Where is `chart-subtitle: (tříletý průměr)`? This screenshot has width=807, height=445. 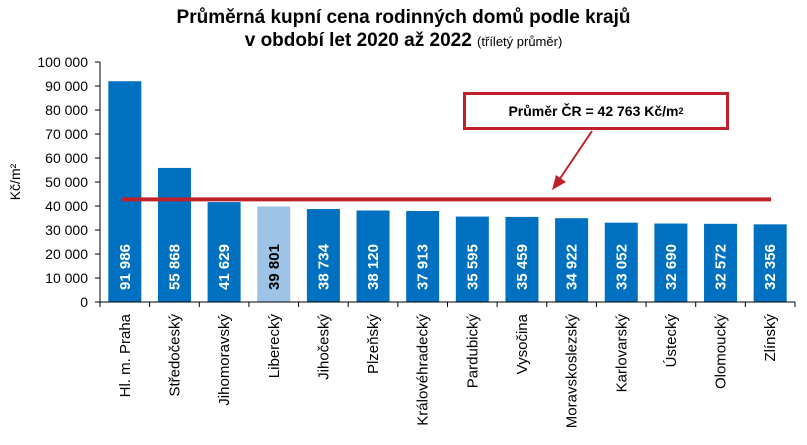 chart-subtitle: (tříletý průměr) is located at coordinates (520, 41).